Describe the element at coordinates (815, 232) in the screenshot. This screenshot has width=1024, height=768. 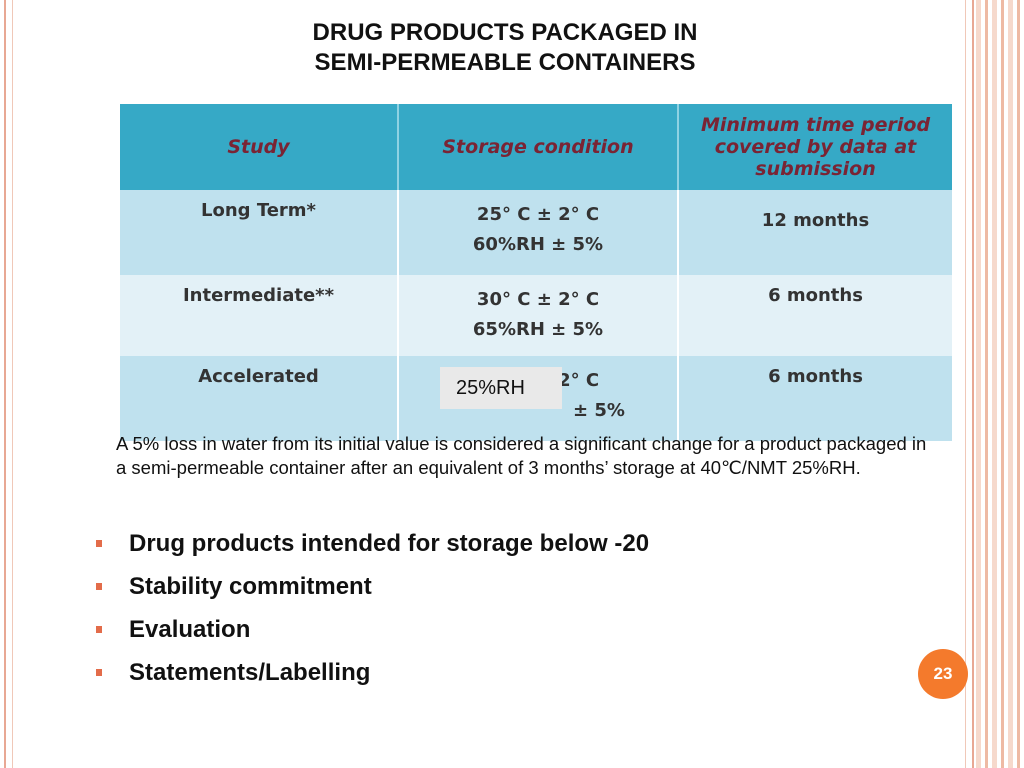
I see `cell-period: 12 months` at that location.